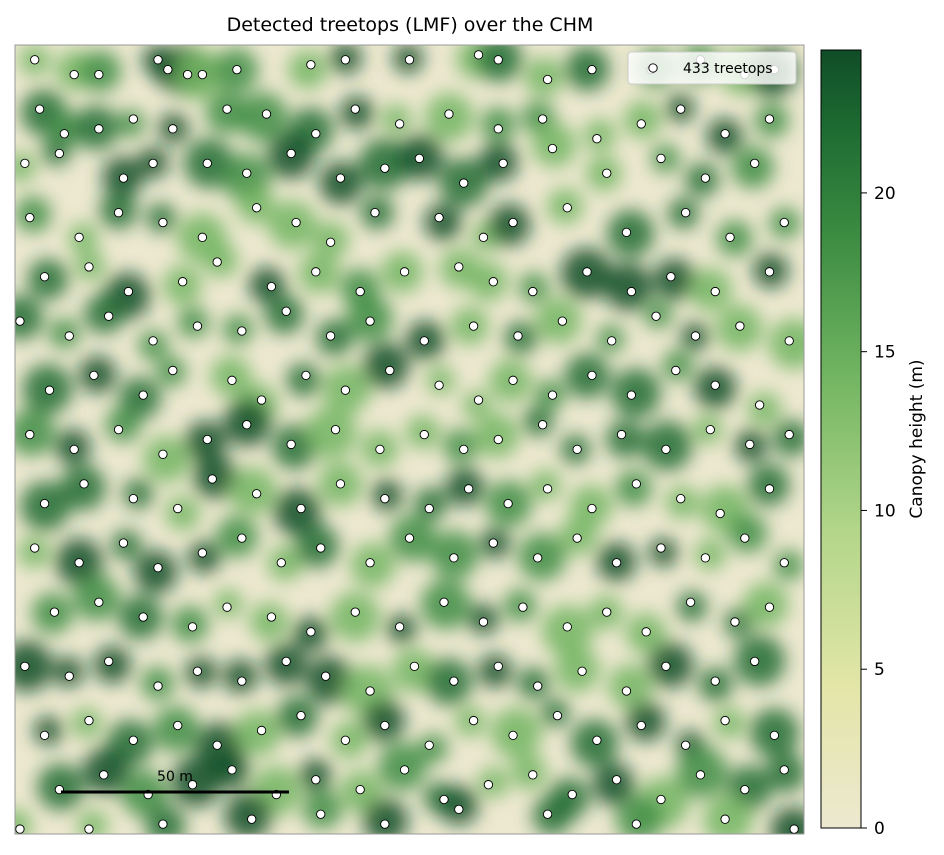  I want to click on legend-marker-icon, so click(653, 68).